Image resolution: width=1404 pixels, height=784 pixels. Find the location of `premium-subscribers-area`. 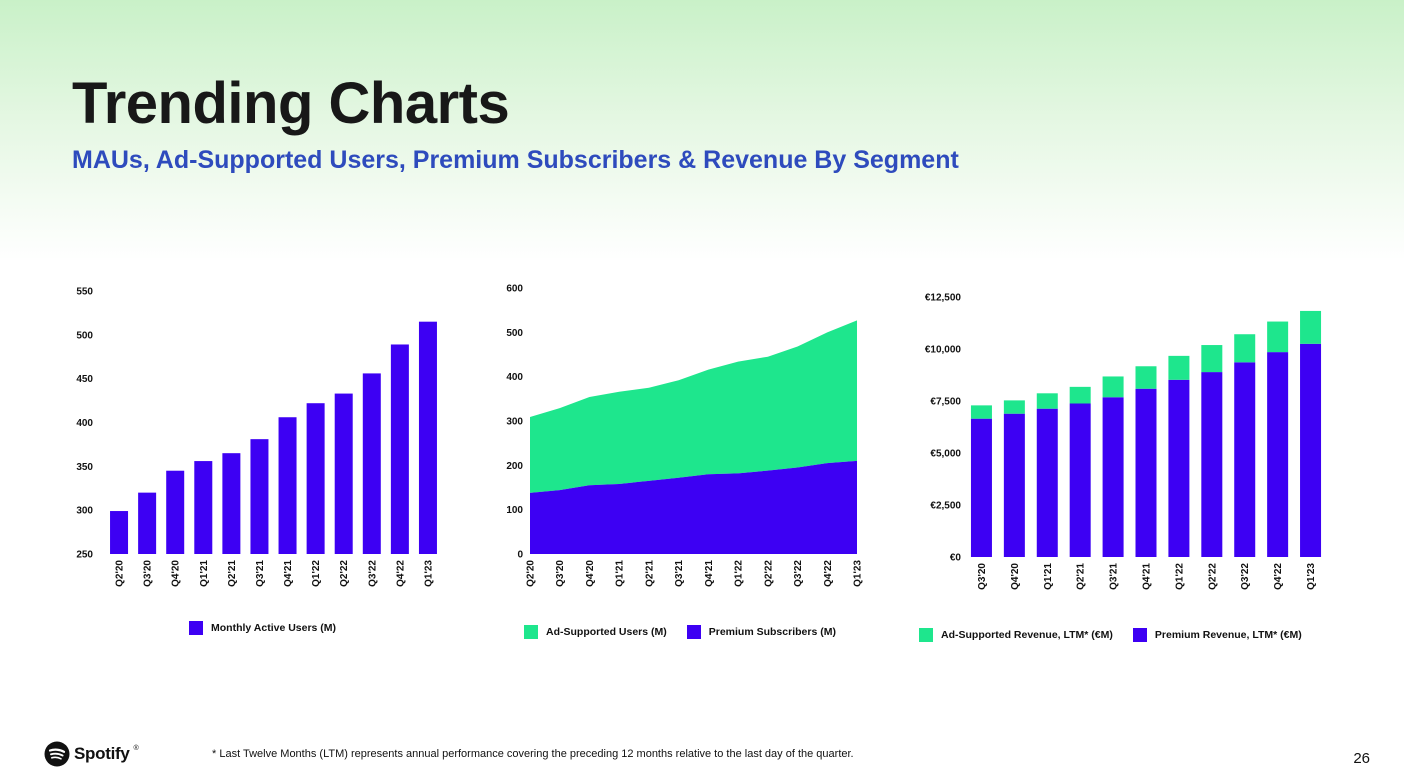

premium-subscribers-area is located at coordinates (693, 507).